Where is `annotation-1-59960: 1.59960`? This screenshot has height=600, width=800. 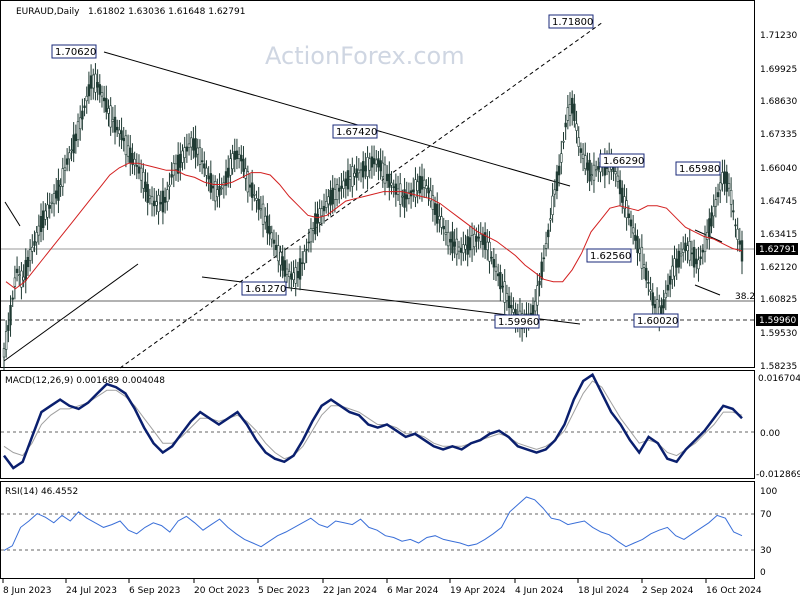 annotation-1-59960: 1.59960 is located at coordinates (517, 321).